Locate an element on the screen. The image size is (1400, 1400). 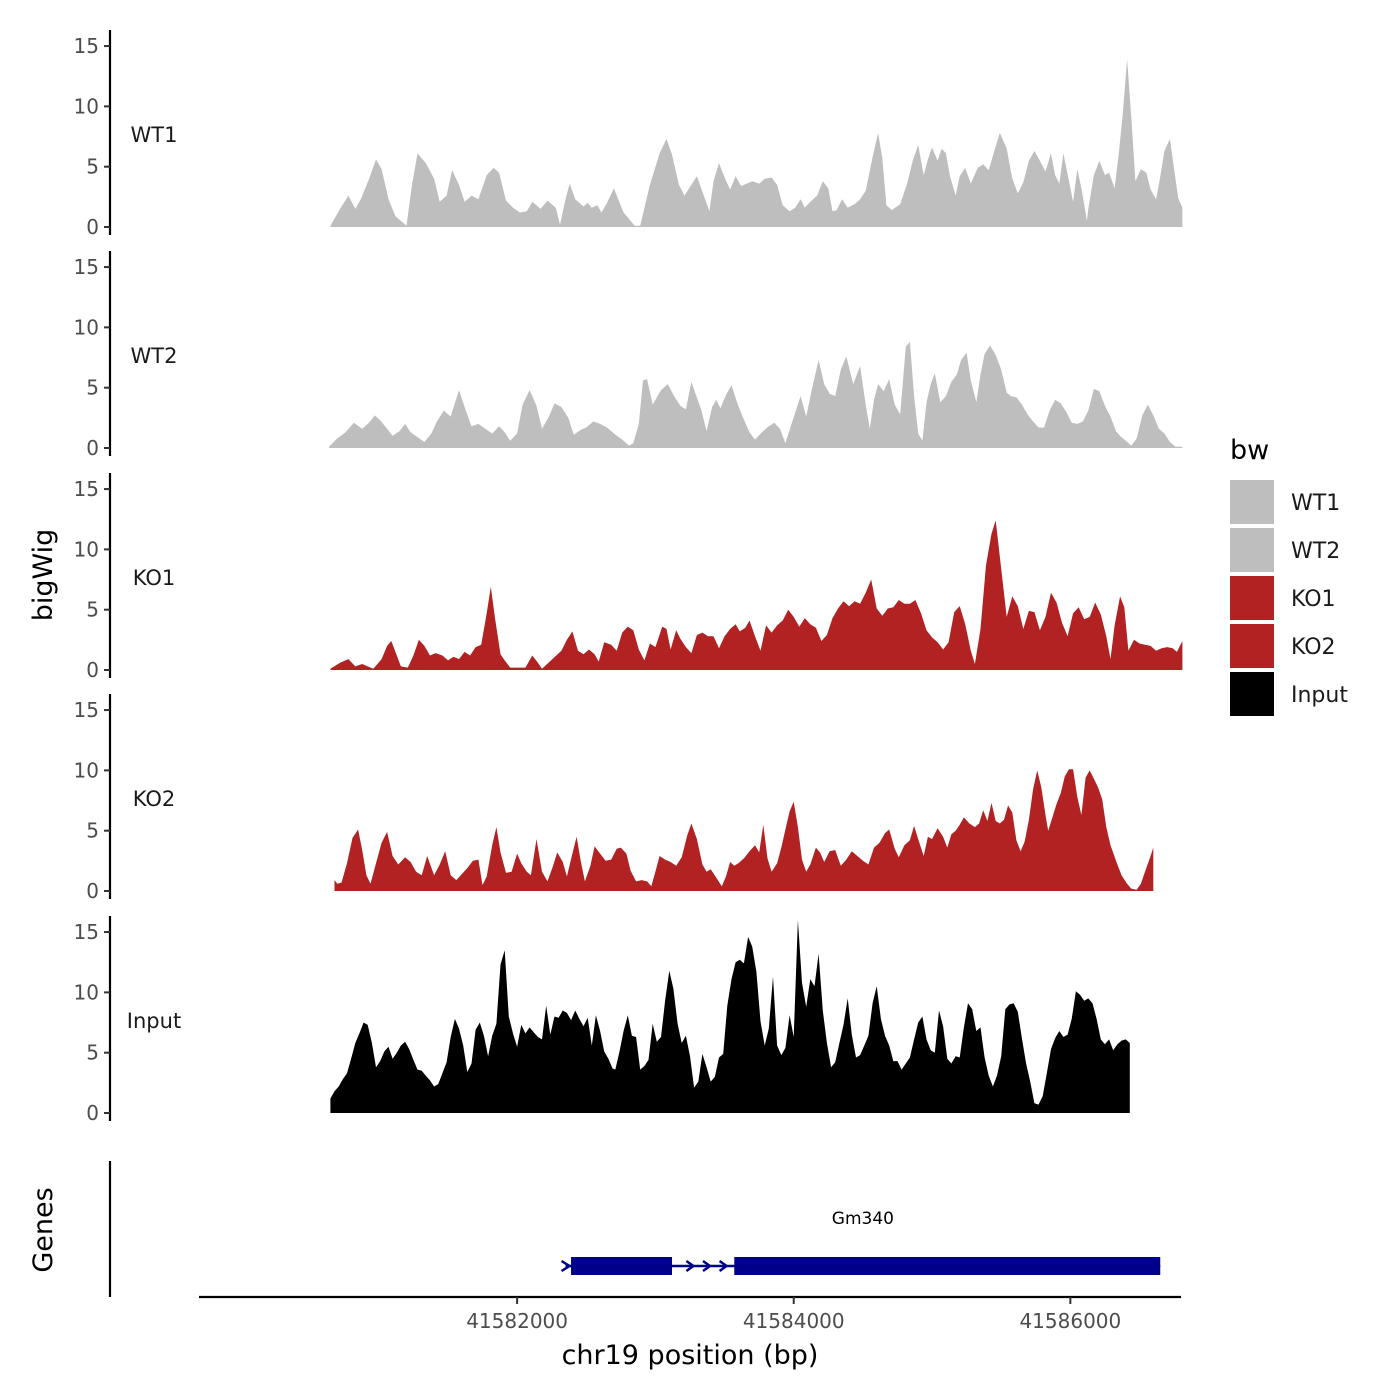
legend-title: bw is located at coordinates (1249, 450).